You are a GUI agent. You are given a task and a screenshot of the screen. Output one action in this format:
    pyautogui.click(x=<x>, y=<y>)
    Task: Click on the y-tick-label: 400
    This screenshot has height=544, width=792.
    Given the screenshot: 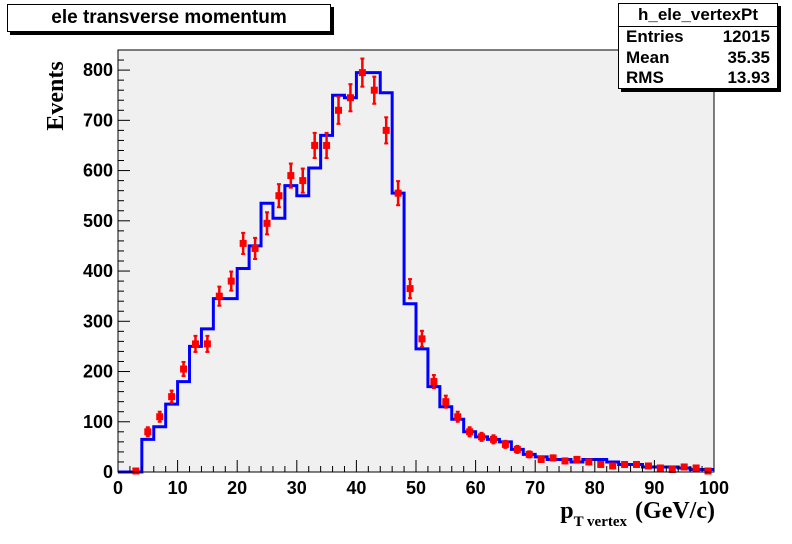 What is the action you would take?
    pyautogui.click(x=98, y=271)
    